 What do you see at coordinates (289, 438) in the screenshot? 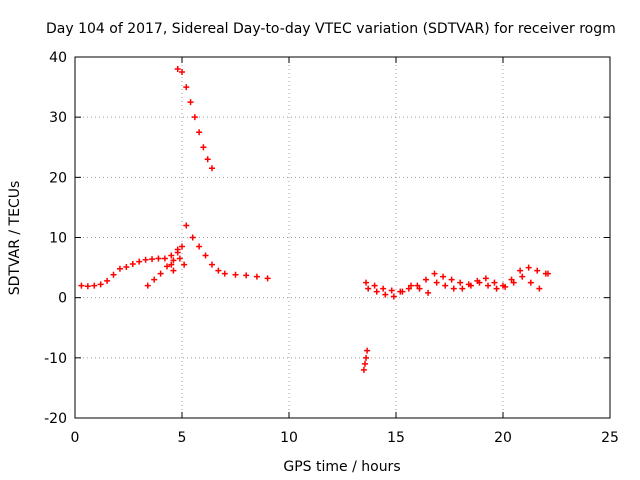
I see `x-tick-label: 10` at bounding box center [289, 438].